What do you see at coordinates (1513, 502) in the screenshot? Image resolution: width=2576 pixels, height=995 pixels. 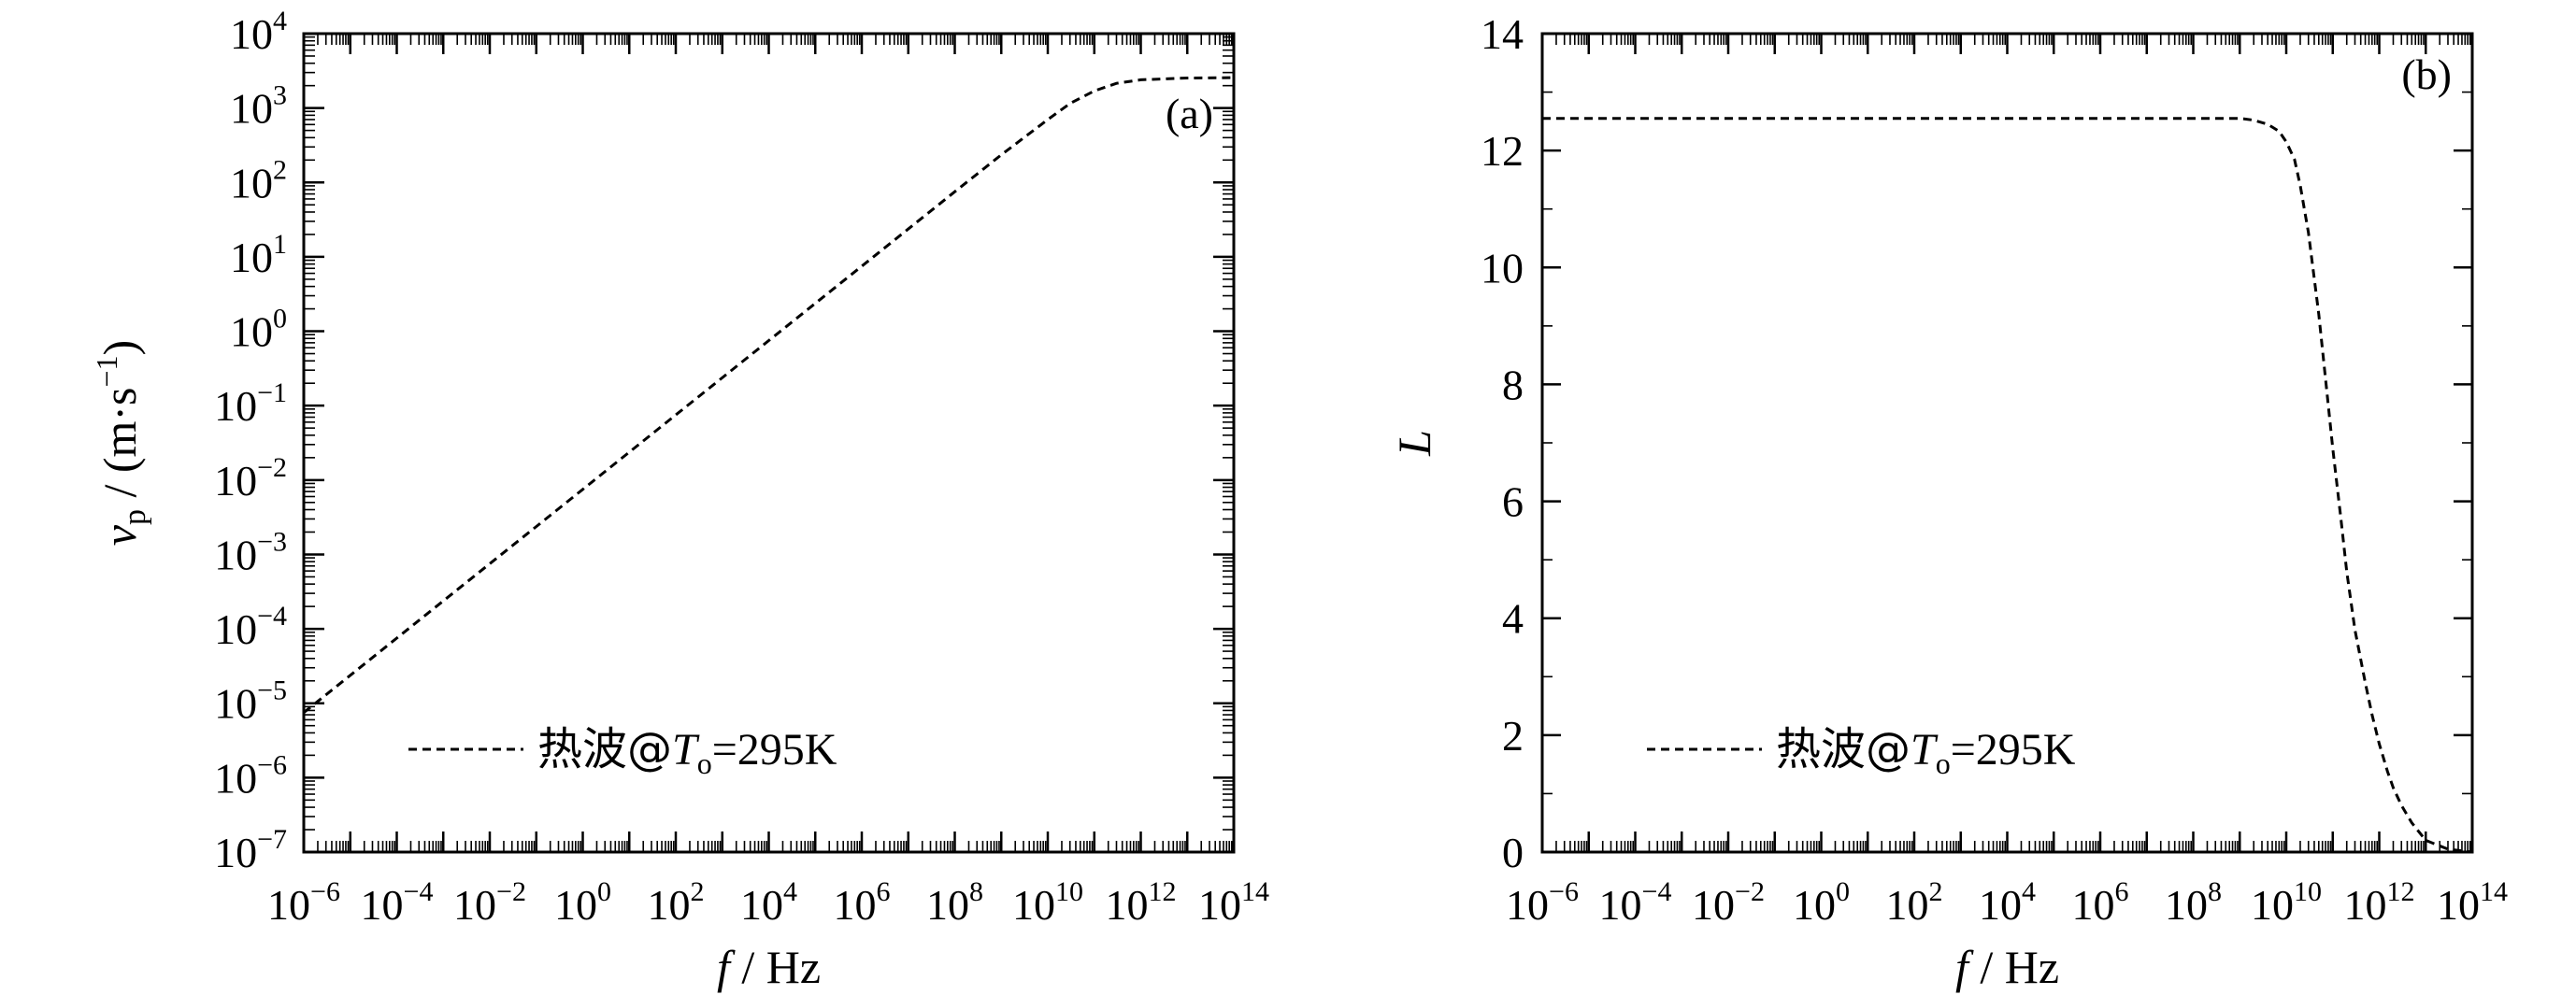 I see `y-tick-label: 6` at bounding box center [1513, 502].